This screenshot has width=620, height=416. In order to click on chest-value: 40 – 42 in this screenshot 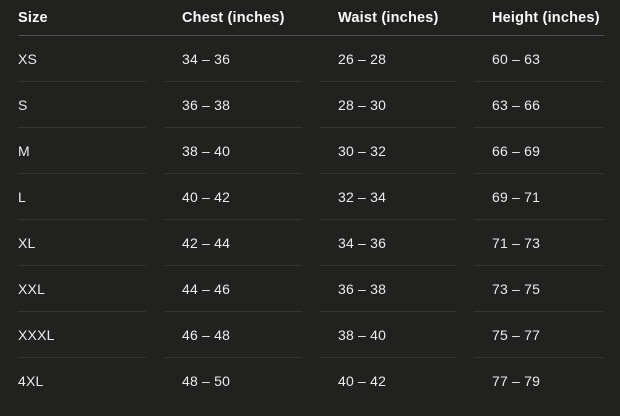, I will do `click(233, 197)`.